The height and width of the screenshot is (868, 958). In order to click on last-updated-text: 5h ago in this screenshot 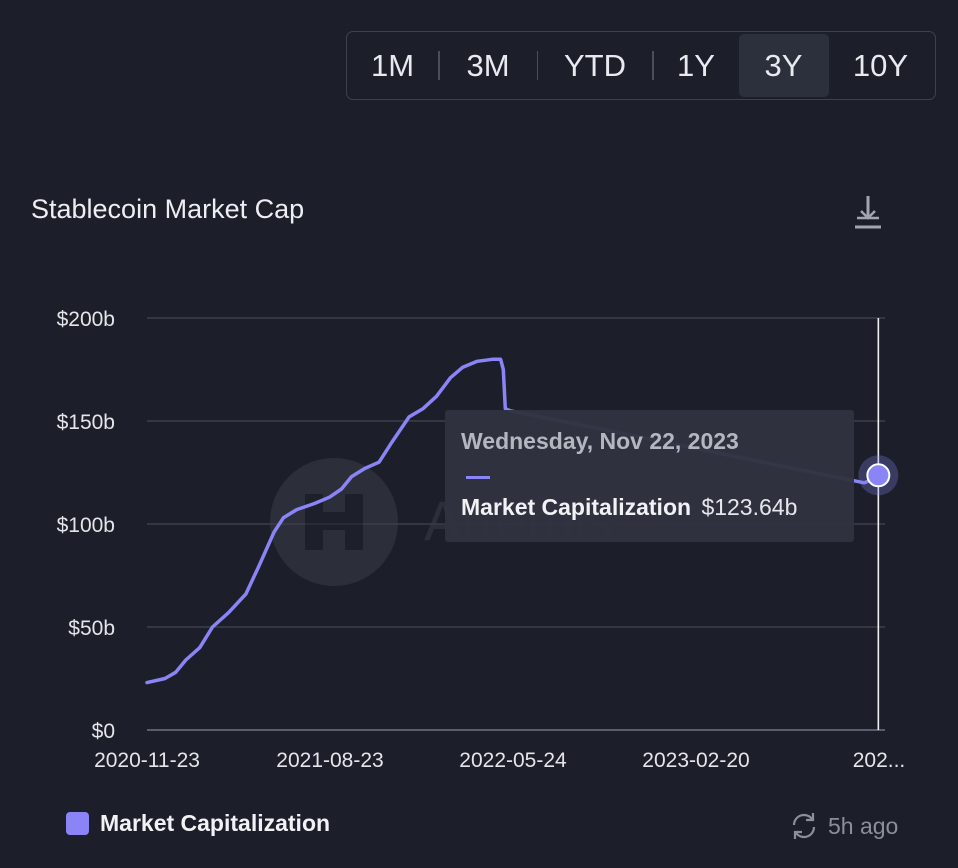, I will do `click(863, 825)`.